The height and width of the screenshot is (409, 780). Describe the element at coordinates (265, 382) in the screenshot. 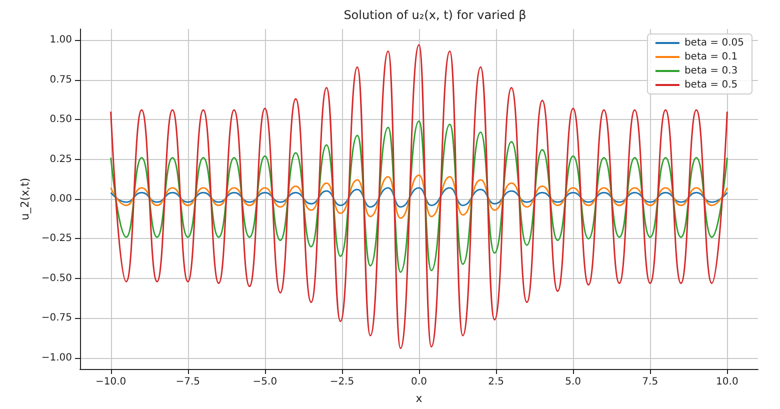

I see `x-tick-label: −5.0` at that location.